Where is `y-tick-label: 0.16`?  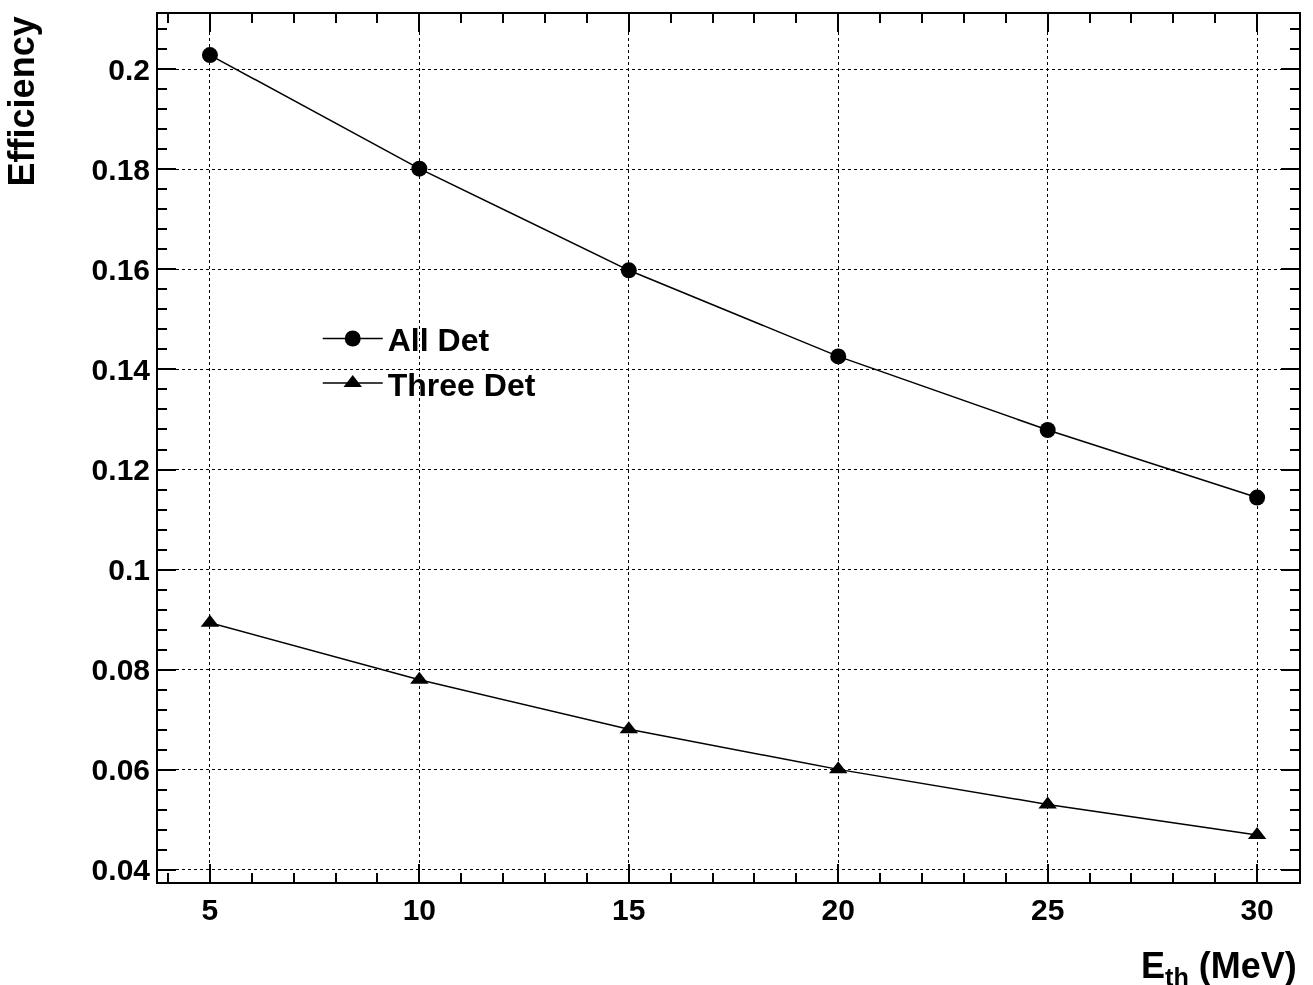
y-tick-label: 0.16 is located at coordinates (120, 269).